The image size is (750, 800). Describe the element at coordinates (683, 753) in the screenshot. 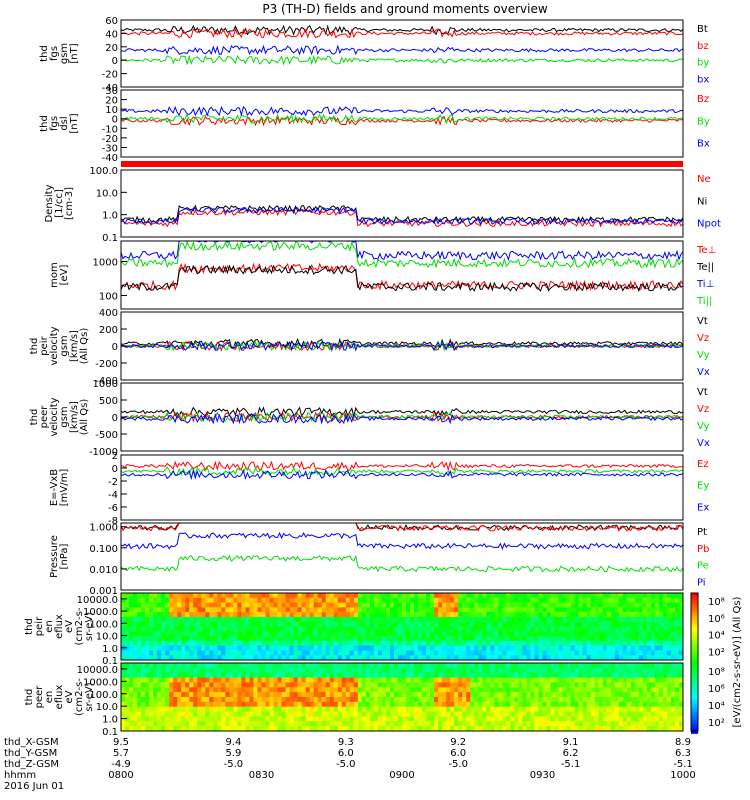

I see `axis-row-value: 6.3` at that location.